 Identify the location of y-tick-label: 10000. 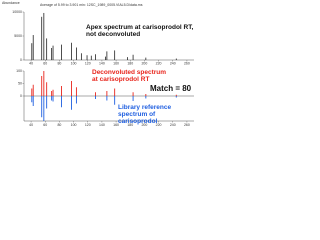
(17, 12).